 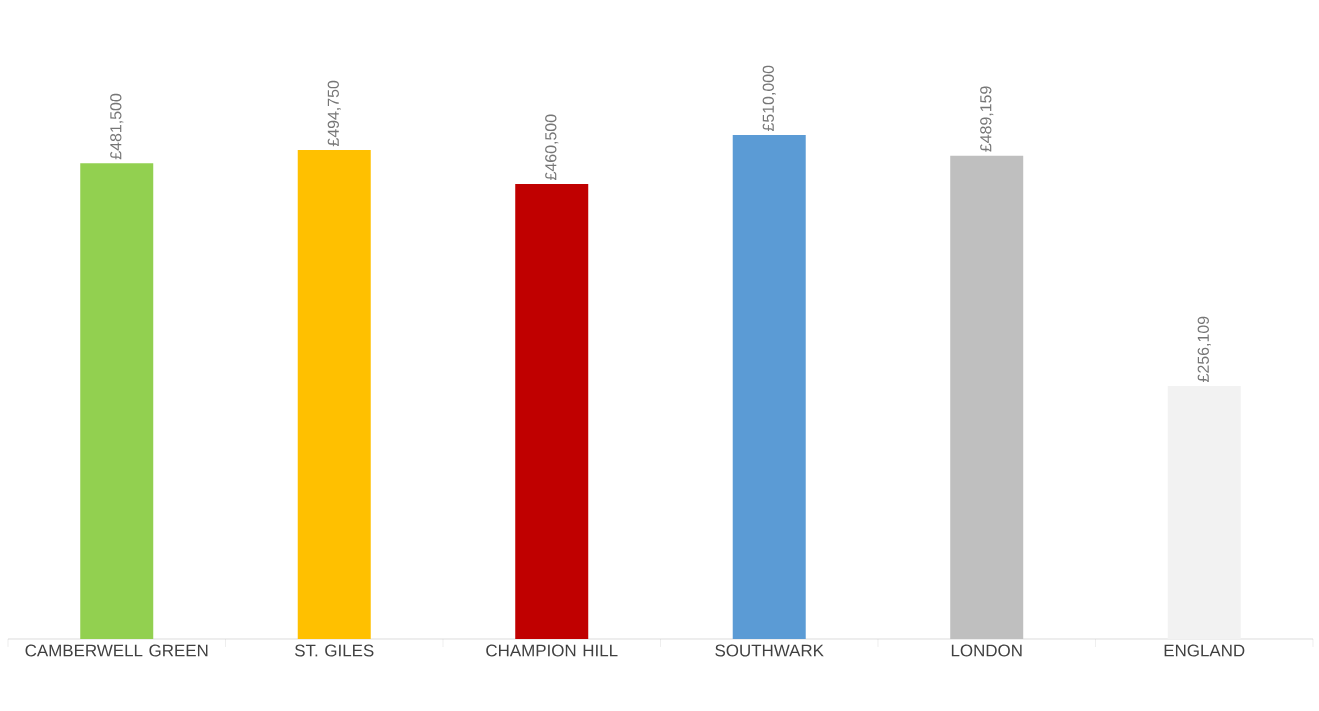 What do you see at coordinates (987, 119) in the screenshot?
I see `data-label: £489,159` at bounding box center [987, 119].